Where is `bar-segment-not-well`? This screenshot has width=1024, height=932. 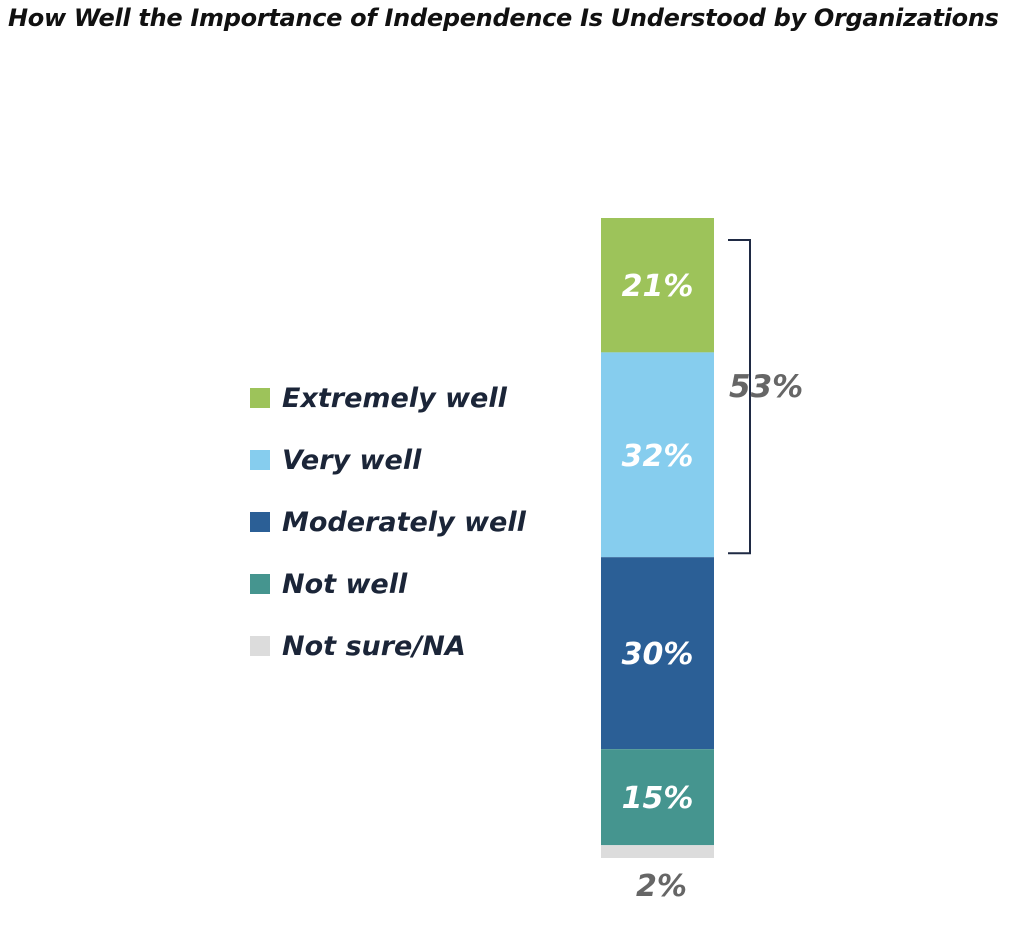 bar-segment-not-well is located at coordinates (657, 797).